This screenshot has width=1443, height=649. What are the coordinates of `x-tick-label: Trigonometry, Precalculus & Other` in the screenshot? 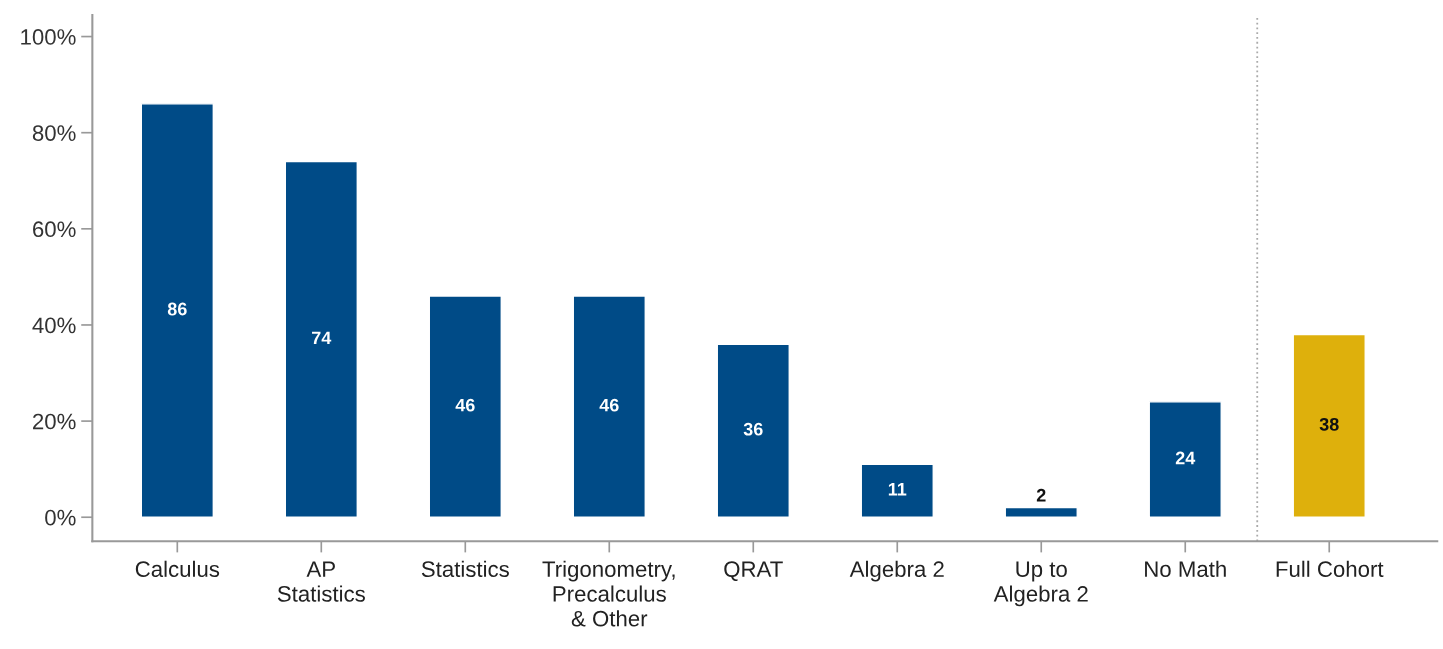 It's located at (608, 593).